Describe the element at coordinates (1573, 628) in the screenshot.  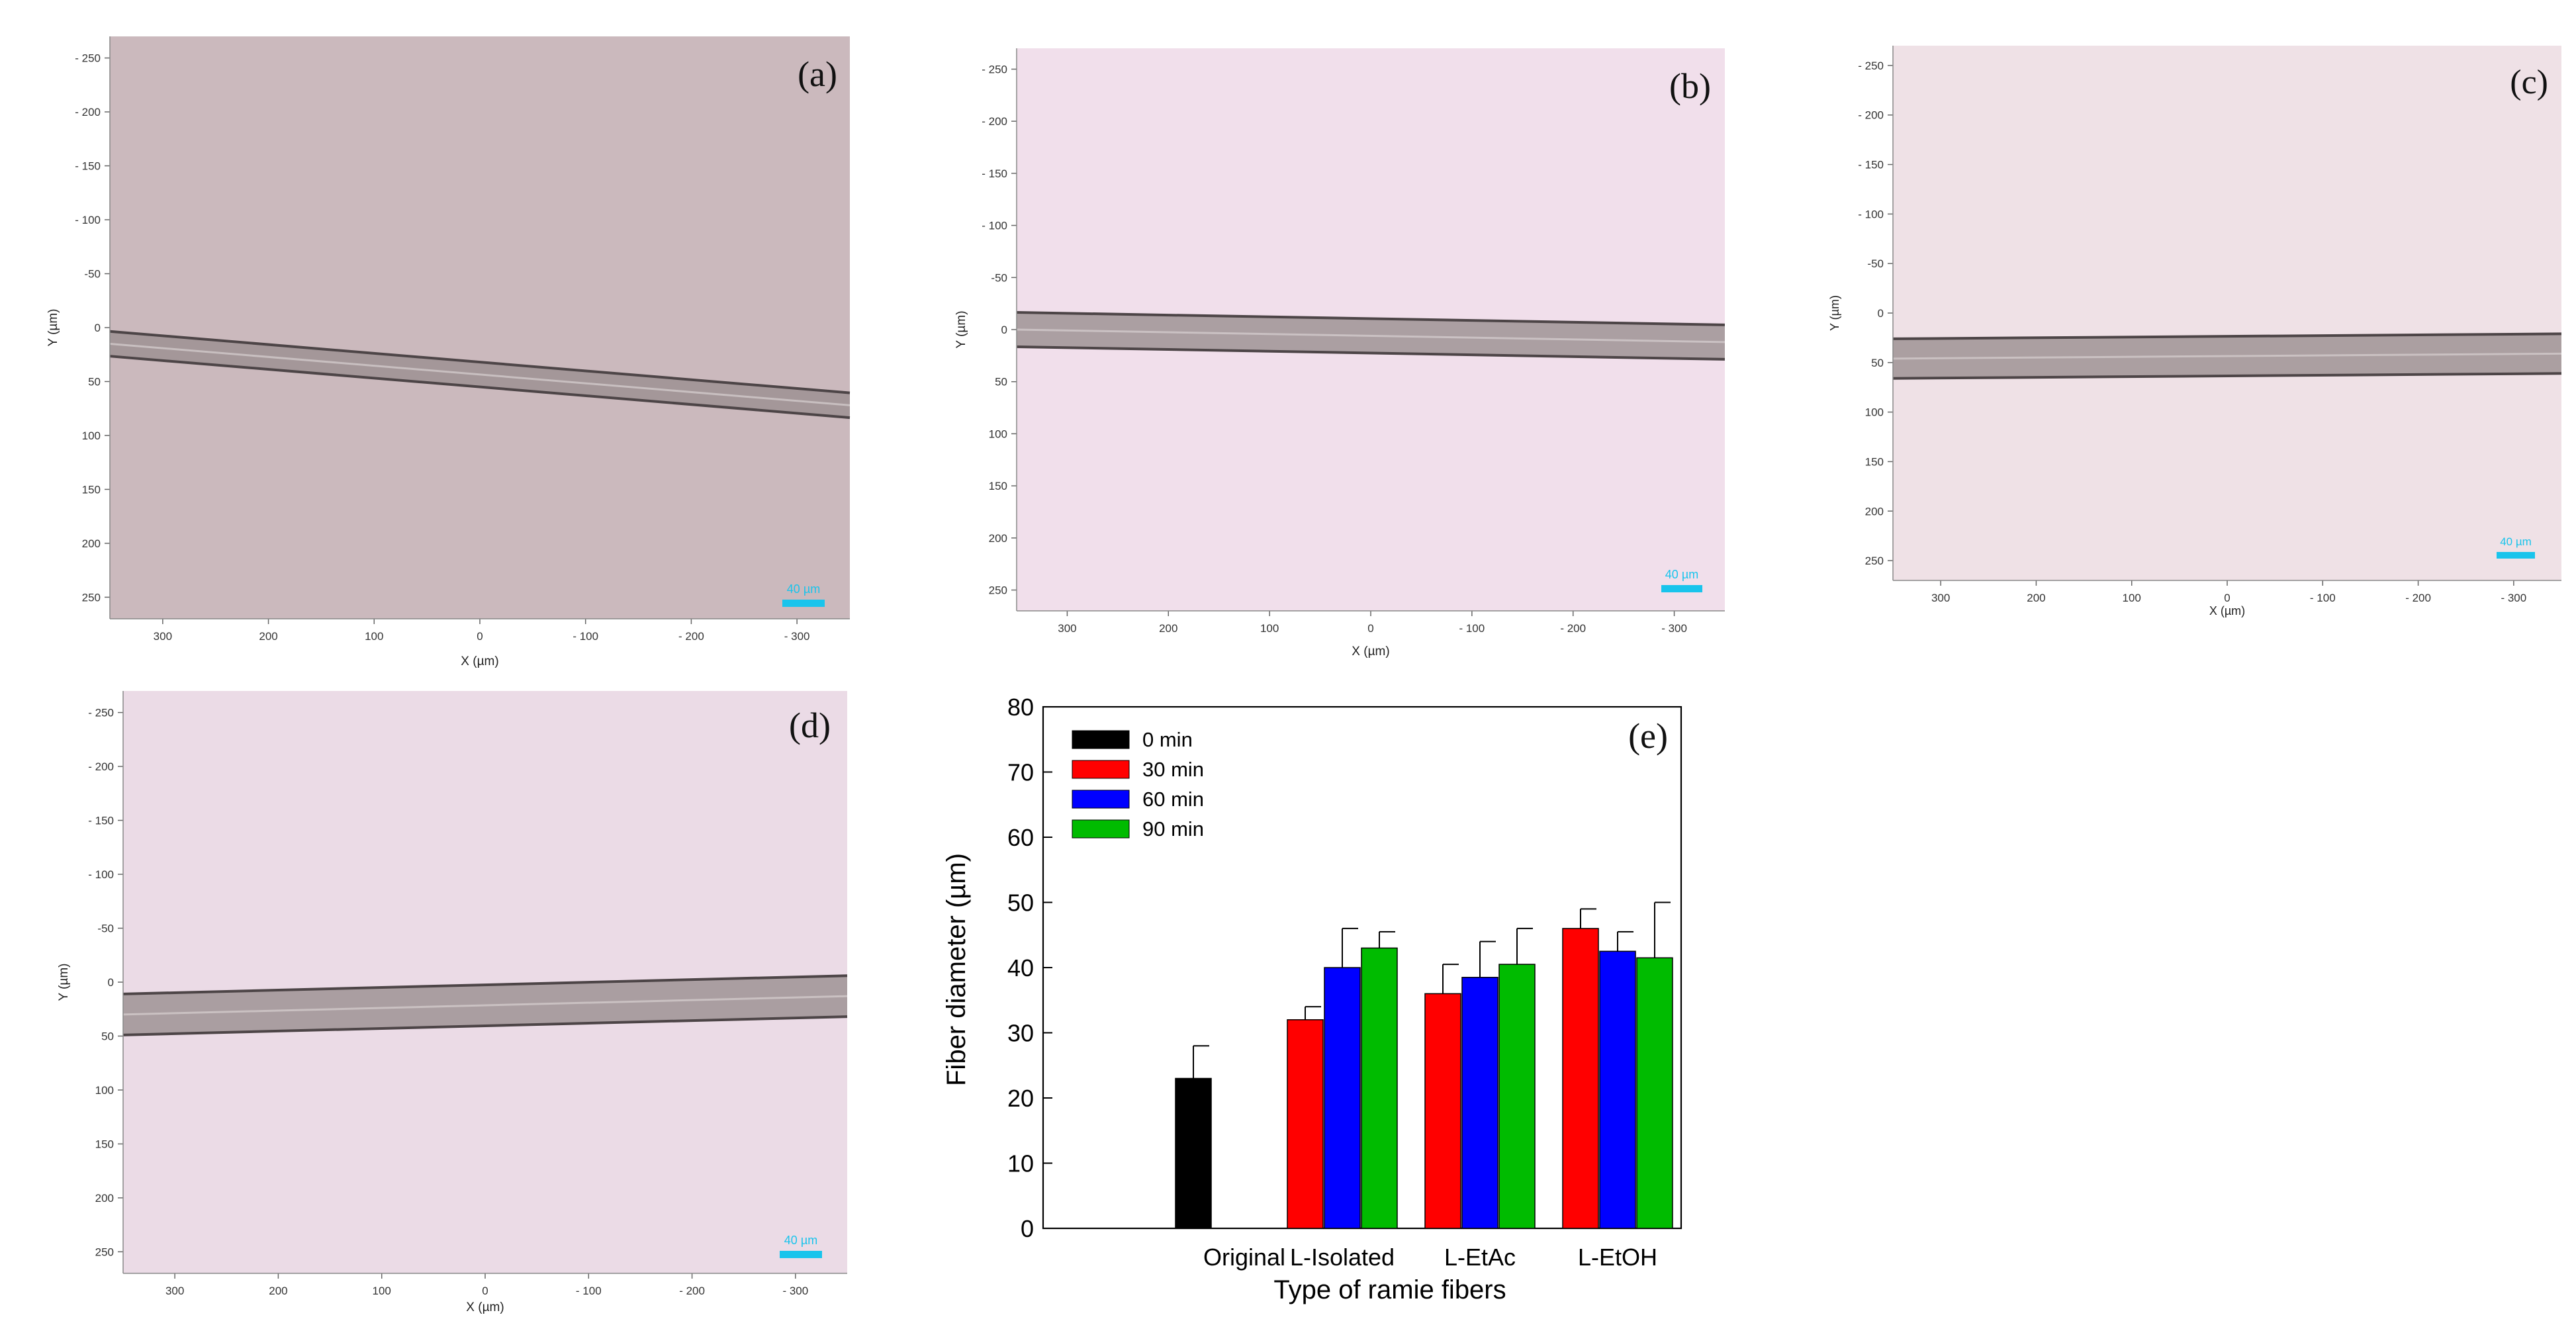
I see `x-tick-label: - 200` at that location.